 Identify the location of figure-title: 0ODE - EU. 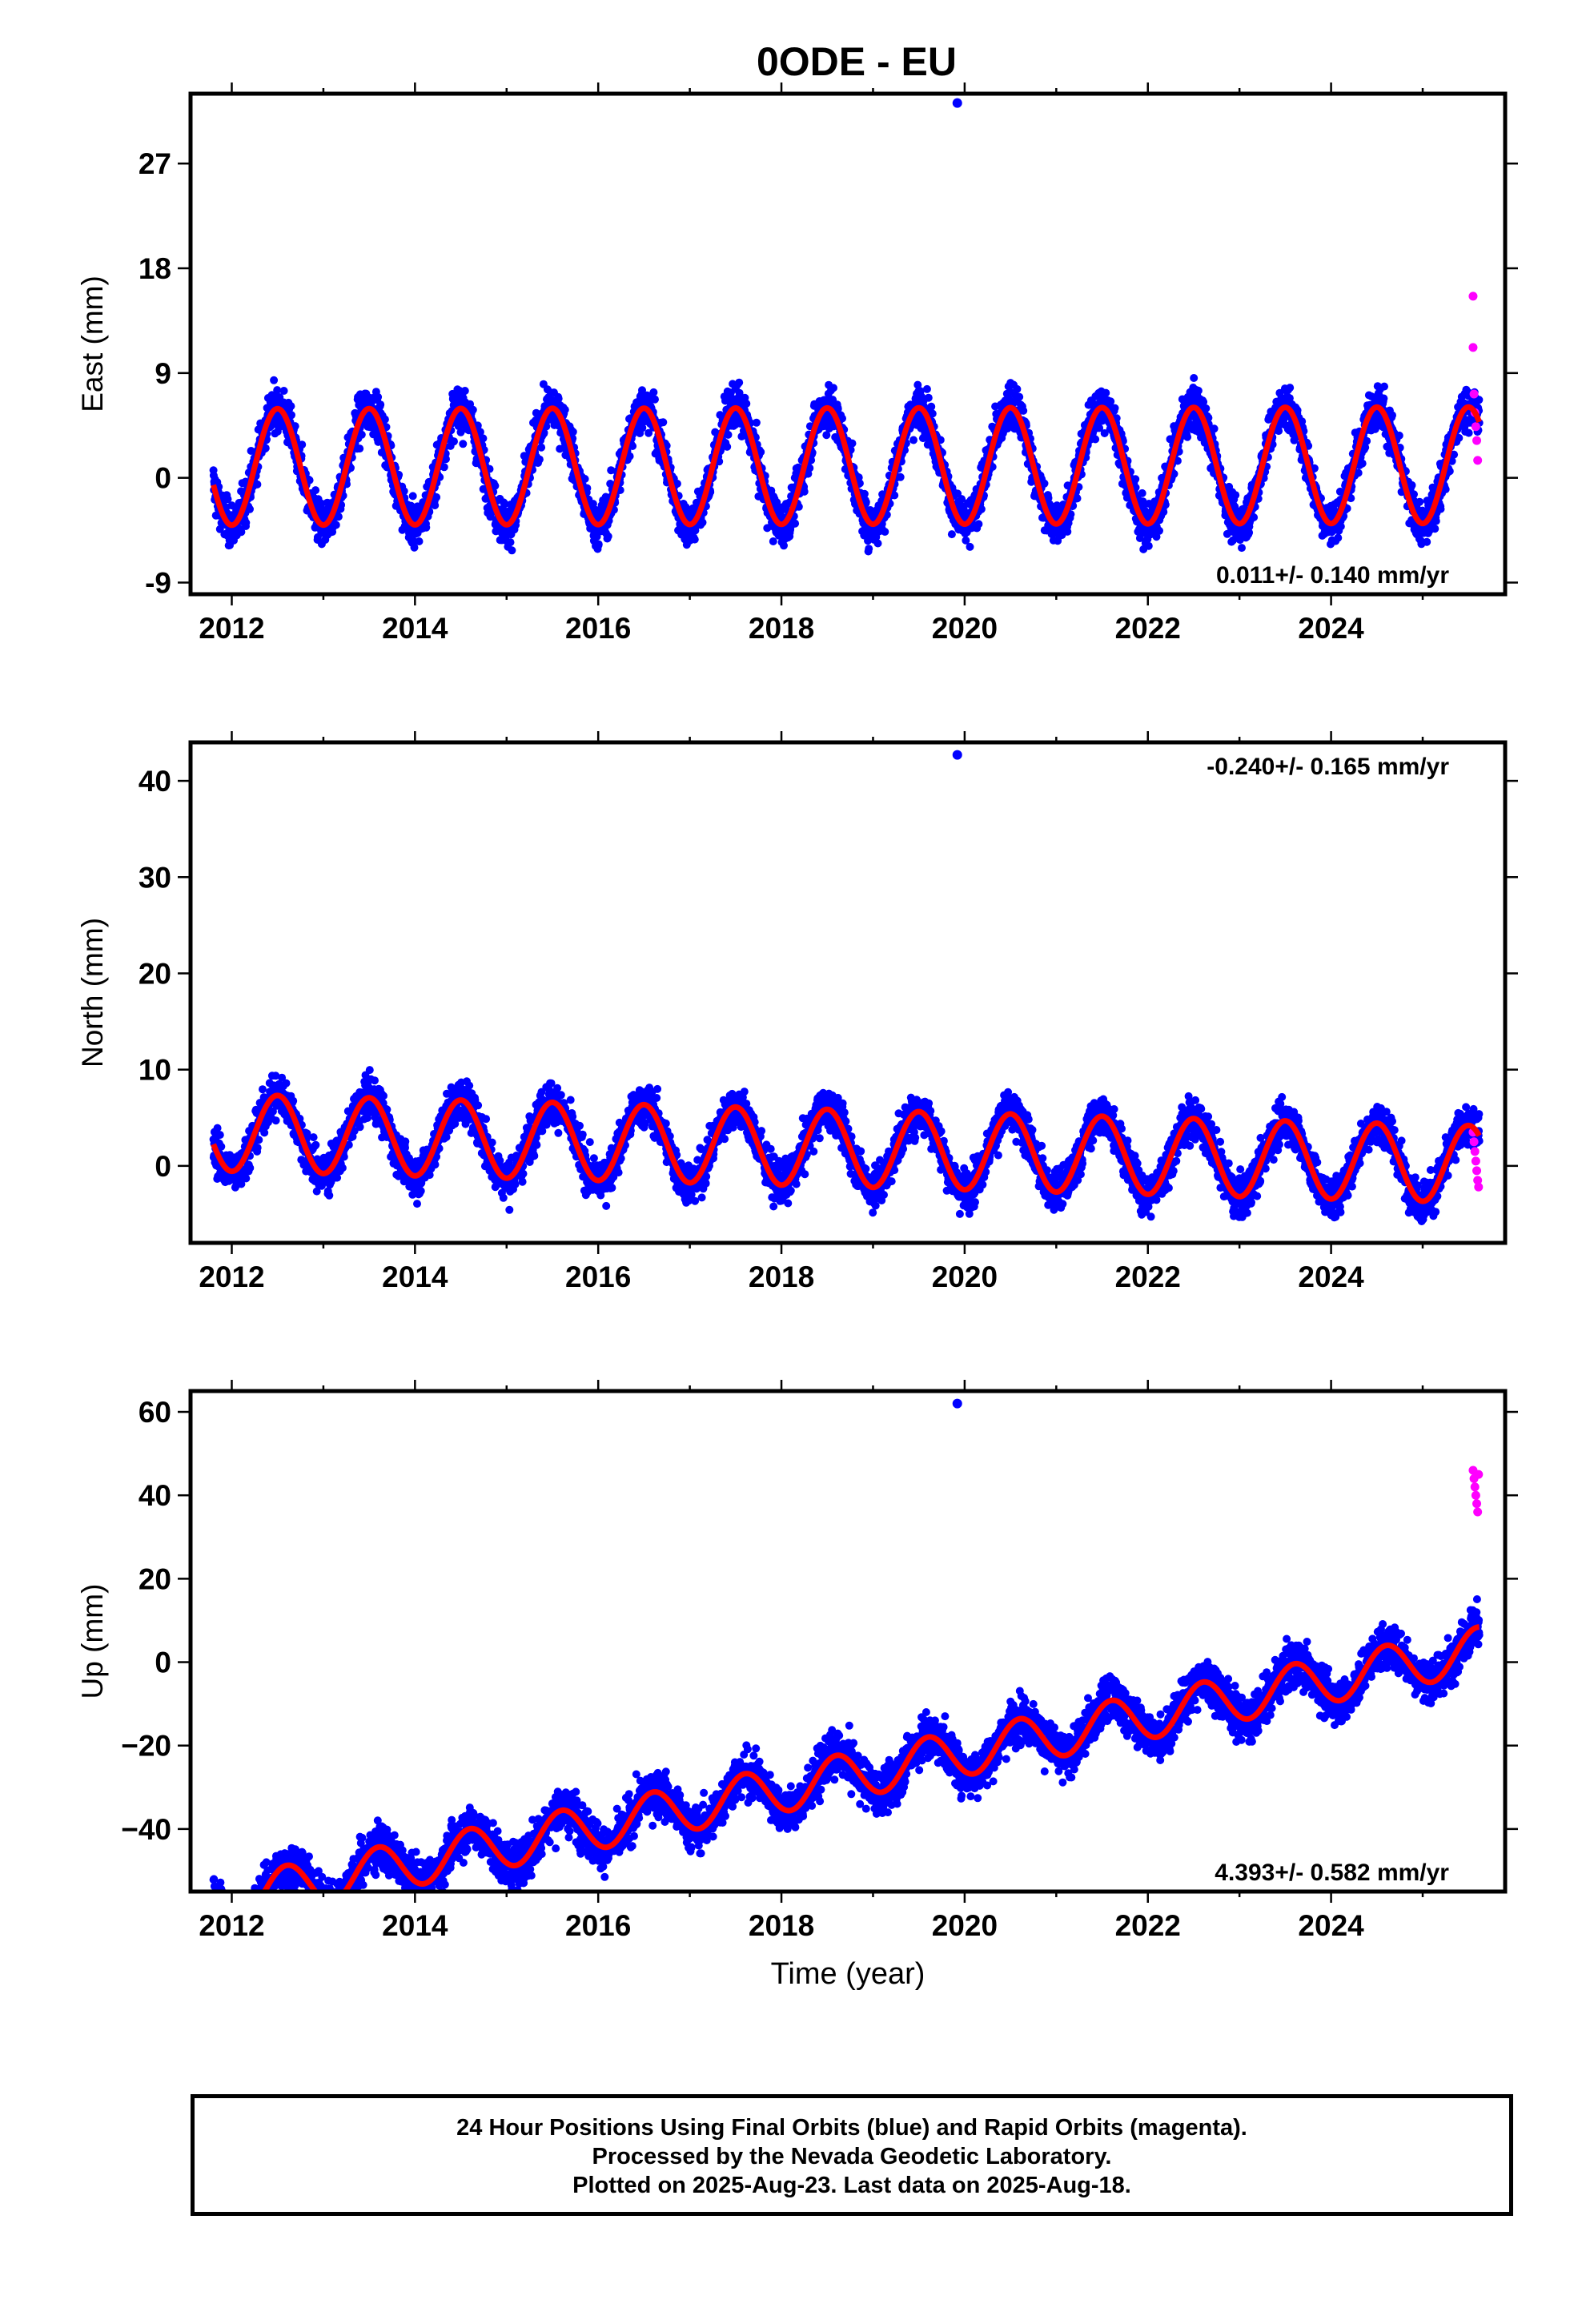
(857, 61).